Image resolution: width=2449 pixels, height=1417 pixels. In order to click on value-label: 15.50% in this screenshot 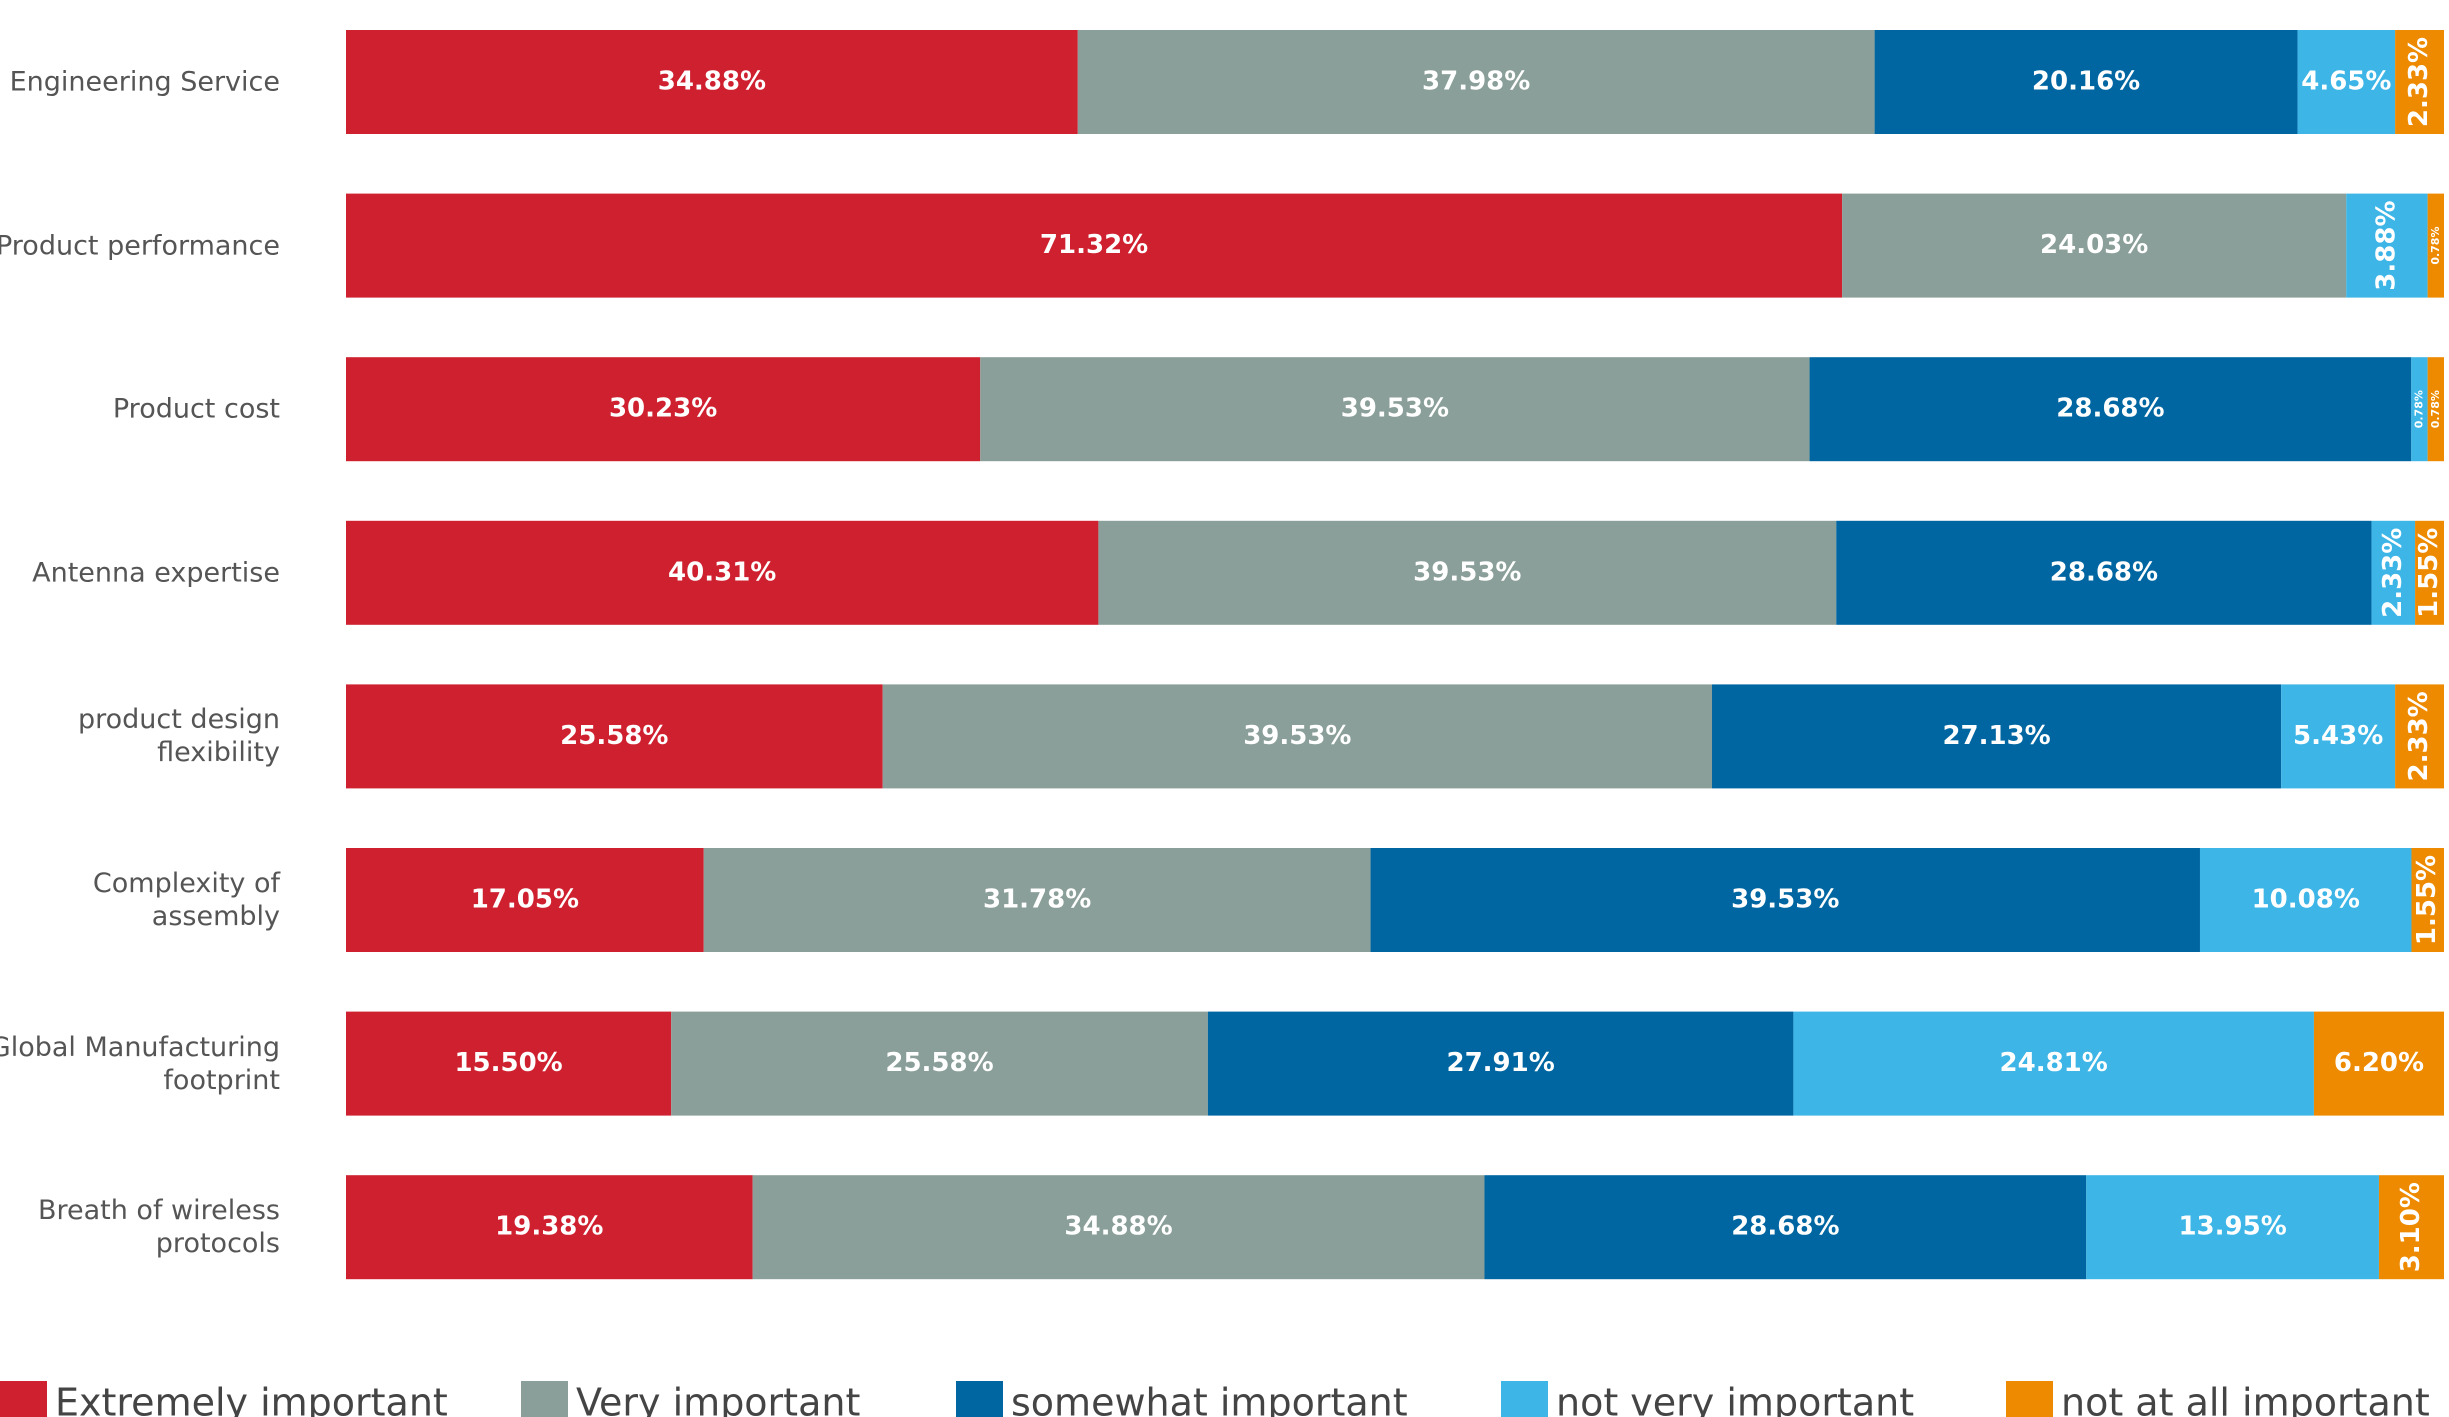, I will do `click(508, 1063)`.